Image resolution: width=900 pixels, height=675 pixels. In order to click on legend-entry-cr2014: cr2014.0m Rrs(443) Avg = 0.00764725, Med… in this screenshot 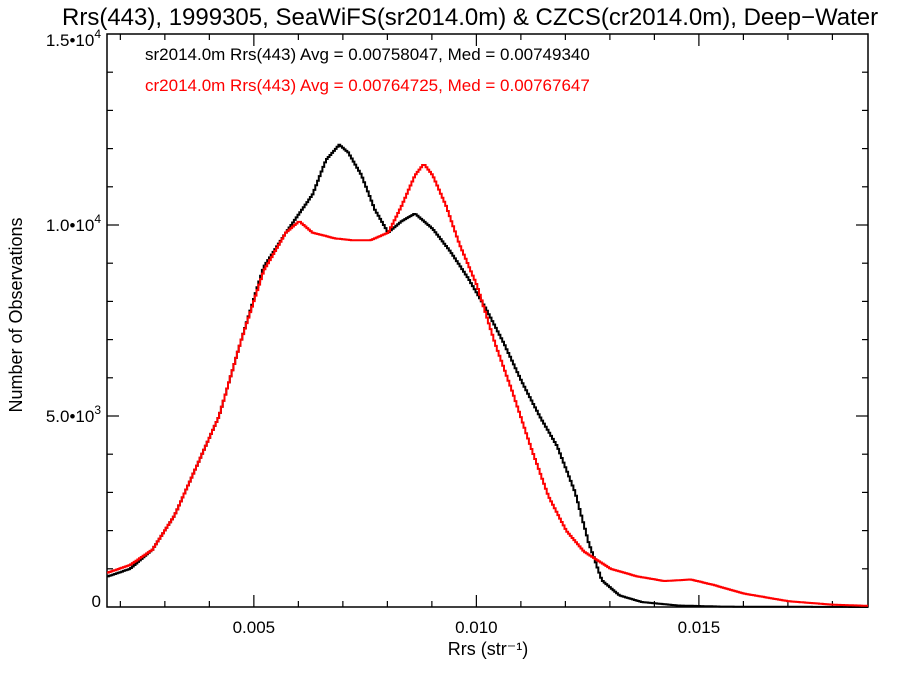, I will do `click(367, 85)`.